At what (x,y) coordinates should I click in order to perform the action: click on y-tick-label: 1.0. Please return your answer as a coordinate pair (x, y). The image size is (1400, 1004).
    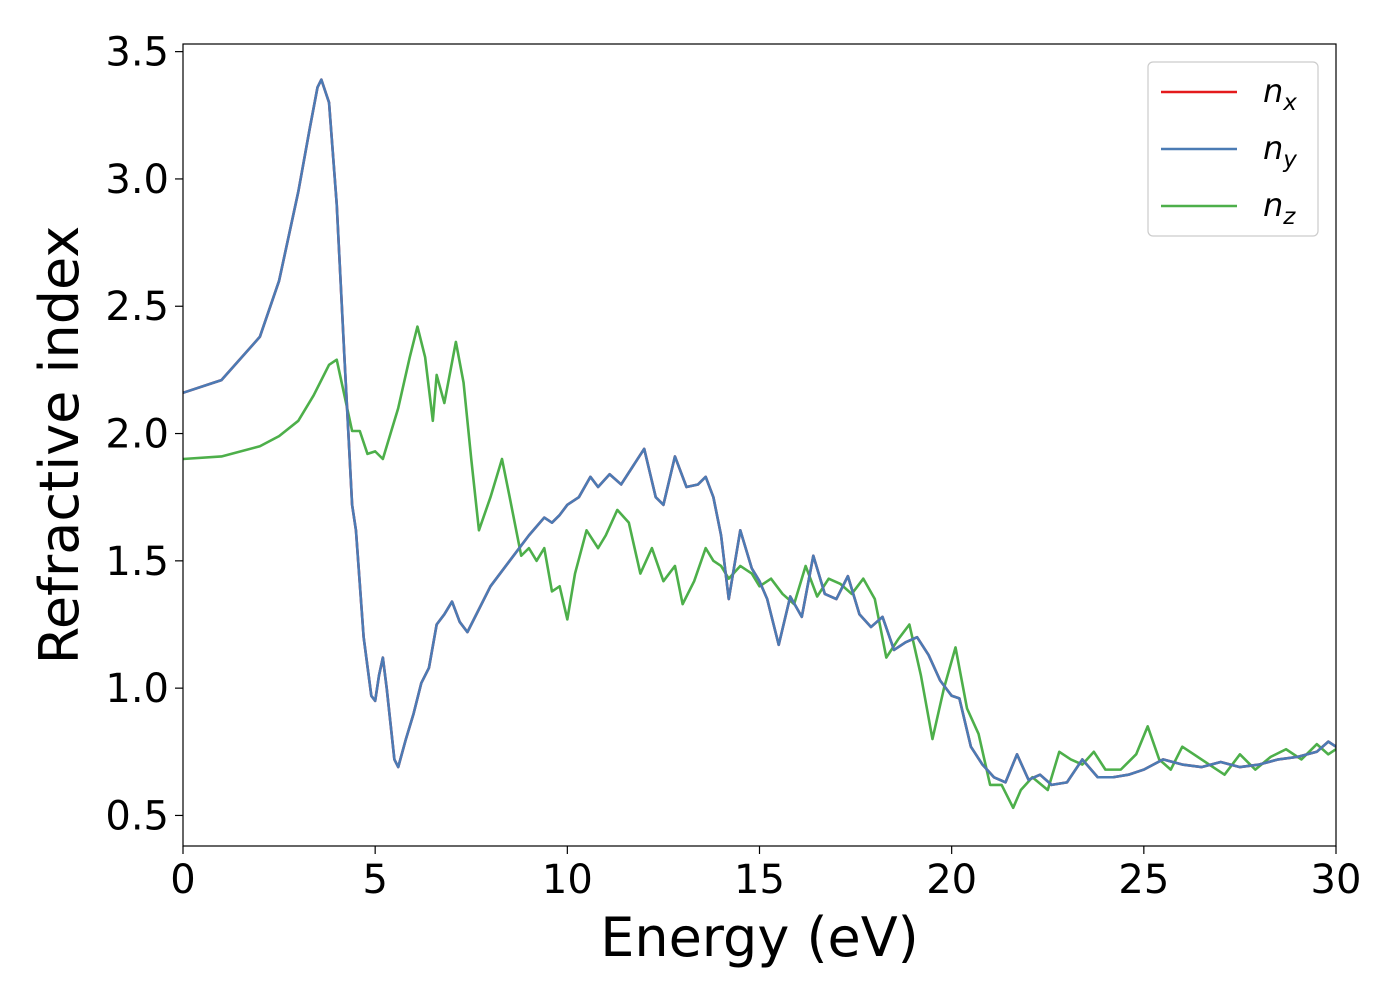
    Looking at the image, I should click on (137, 689).